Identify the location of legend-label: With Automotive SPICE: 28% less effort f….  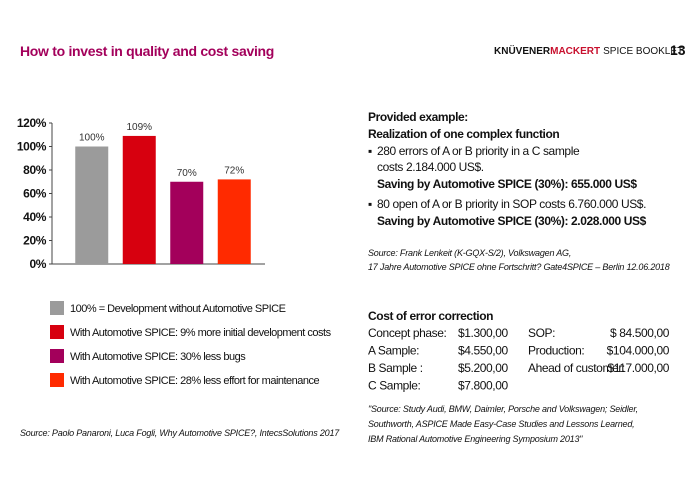
(195, 381).